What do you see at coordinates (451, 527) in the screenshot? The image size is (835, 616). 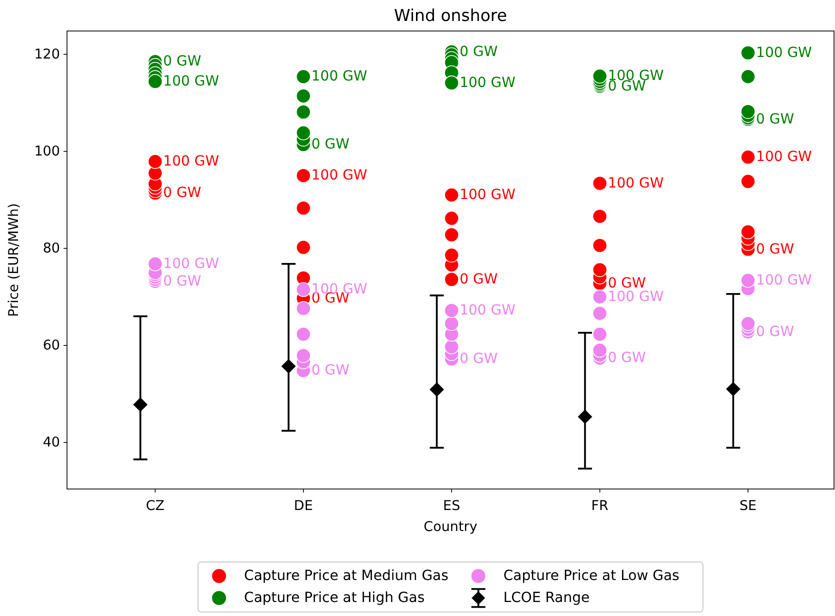 I see `x-axis-title: Country` at bounding box center [451, 527].